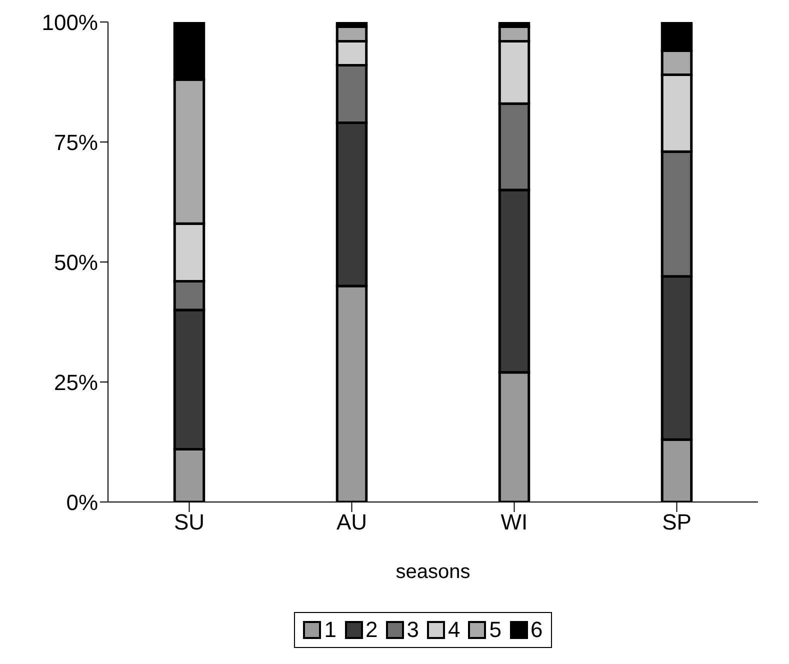  Describe the element at coordinates (189, 522) in the screenshot. I see `x-tick-label: SU` at that location.